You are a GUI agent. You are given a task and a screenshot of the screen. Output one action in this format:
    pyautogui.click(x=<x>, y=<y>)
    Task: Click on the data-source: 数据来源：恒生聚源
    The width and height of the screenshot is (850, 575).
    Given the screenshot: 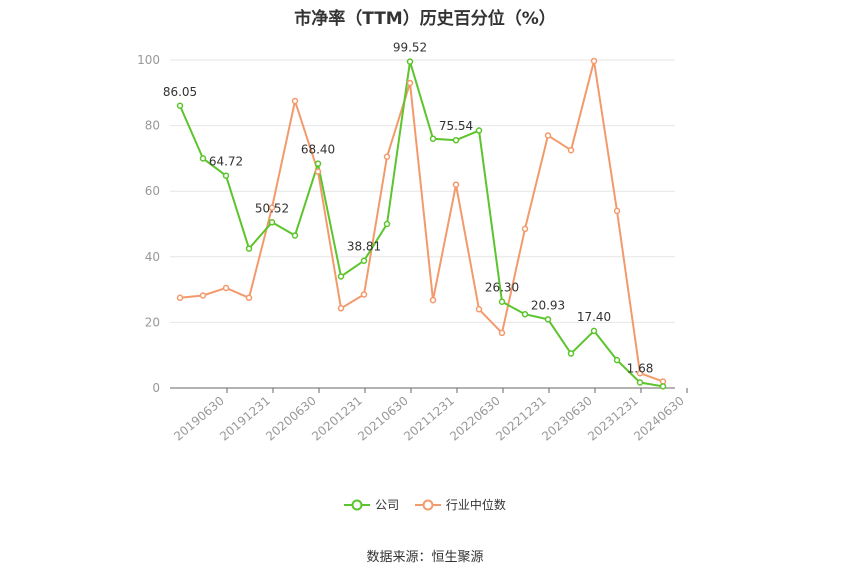 What is the action you would take?
    pyautogui.click(x=425, y=557)
    